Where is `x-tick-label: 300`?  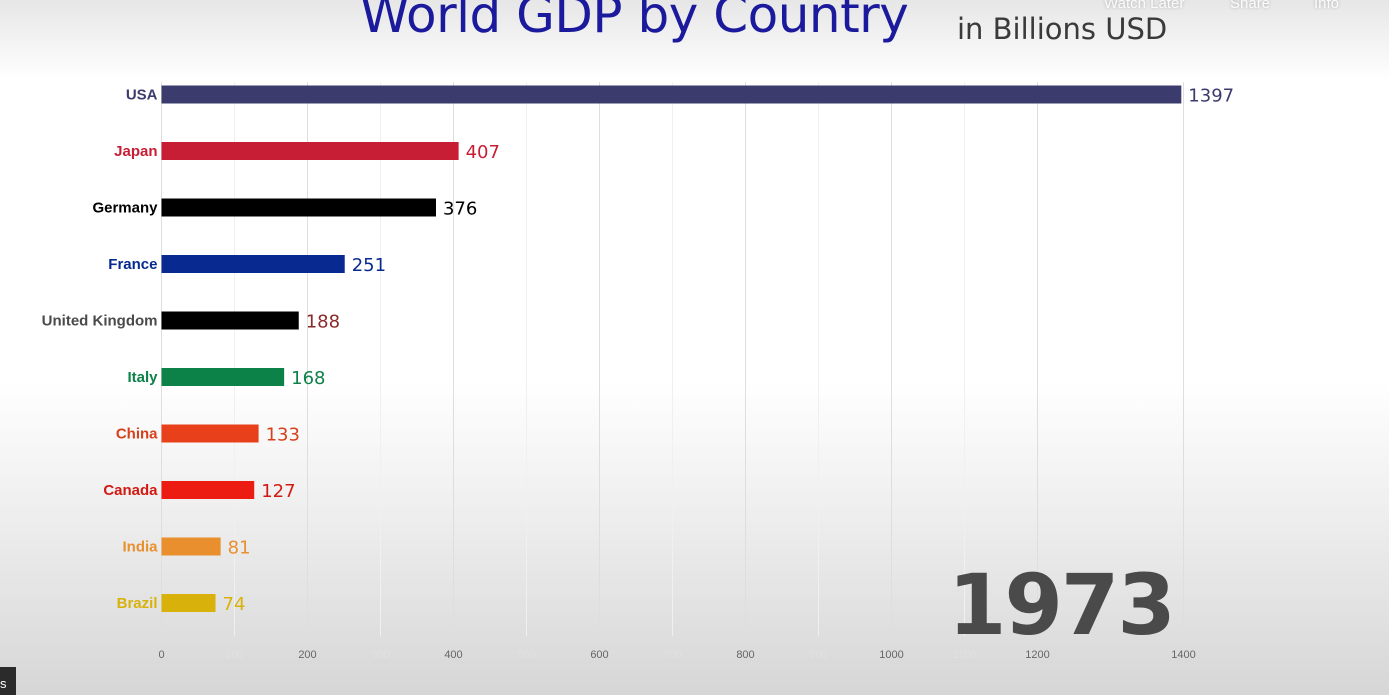 x-tick-label: 300 is located at coordinates (380, 655).